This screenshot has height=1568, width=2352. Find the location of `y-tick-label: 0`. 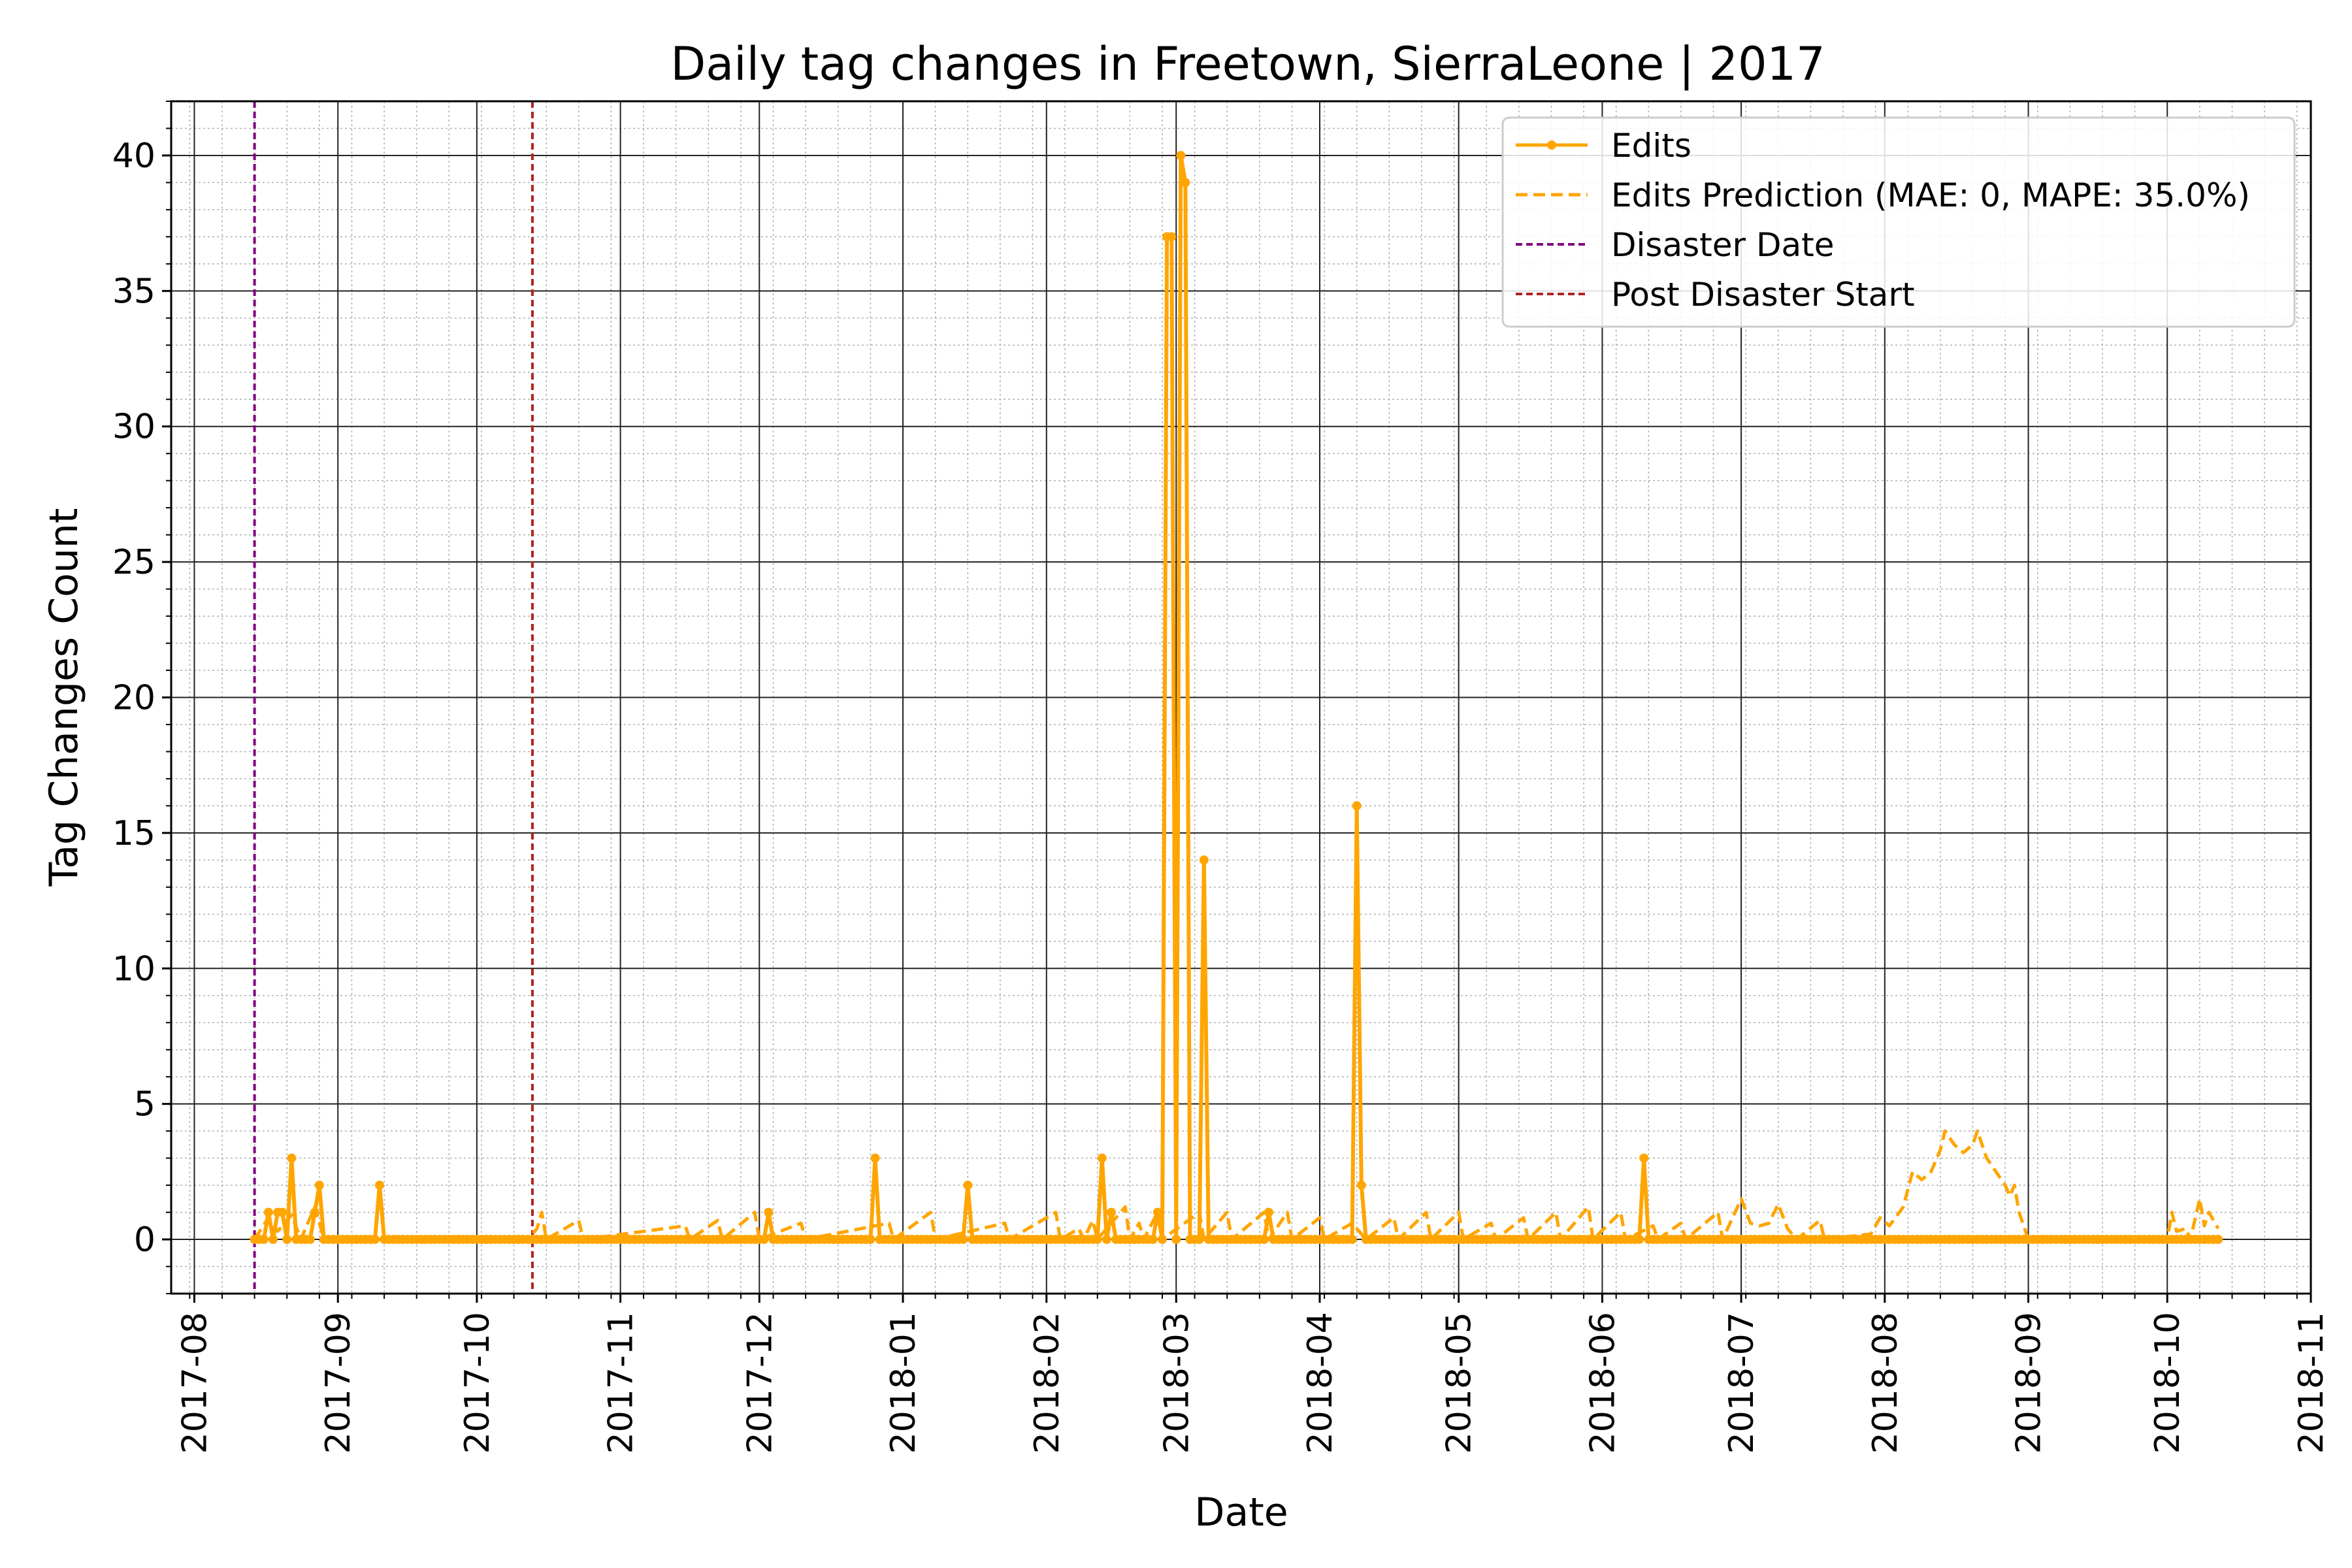

y-tick-label: 0 is located at coordinates (144, 1240).